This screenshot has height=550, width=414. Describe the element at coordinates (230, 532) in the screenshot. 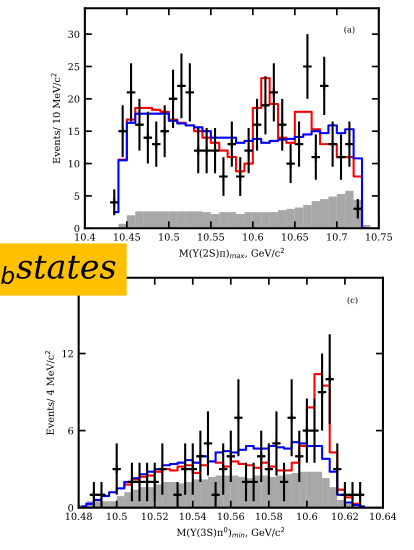

I see `x-axis-title: M(Υ(3S)π$^{0}$)$_{min}$, GeV/c$^{2}$` at that location.